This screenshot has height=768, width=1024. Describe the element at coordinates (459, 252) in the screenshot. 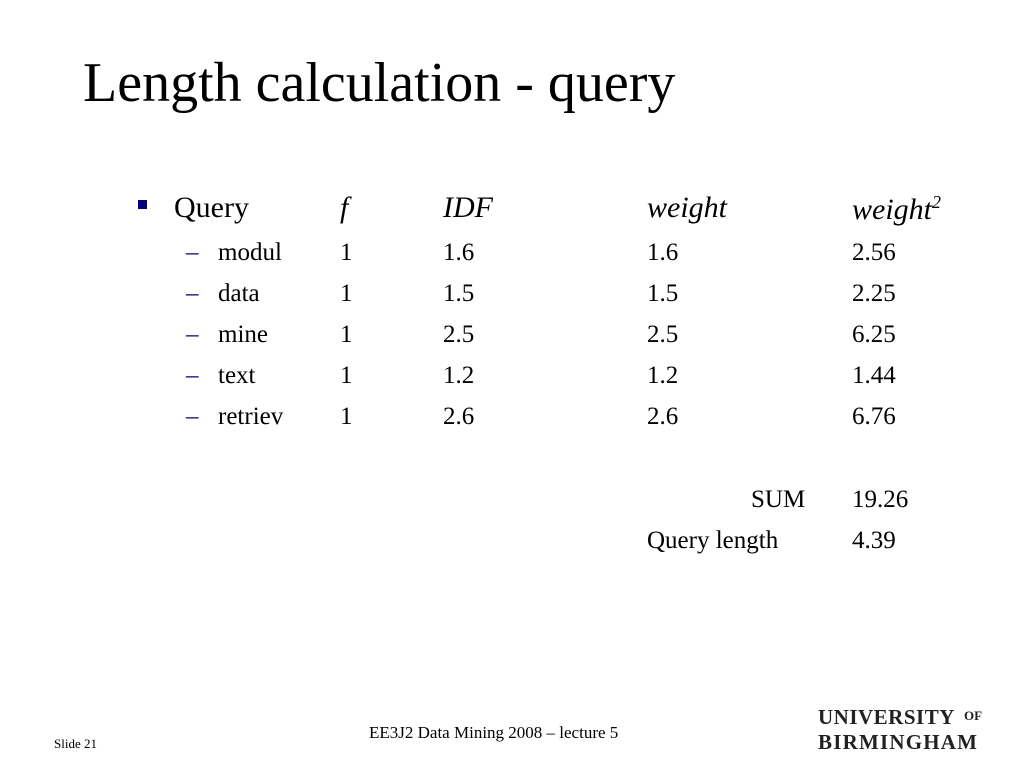

I see `row-idf: 1.6` at that location.